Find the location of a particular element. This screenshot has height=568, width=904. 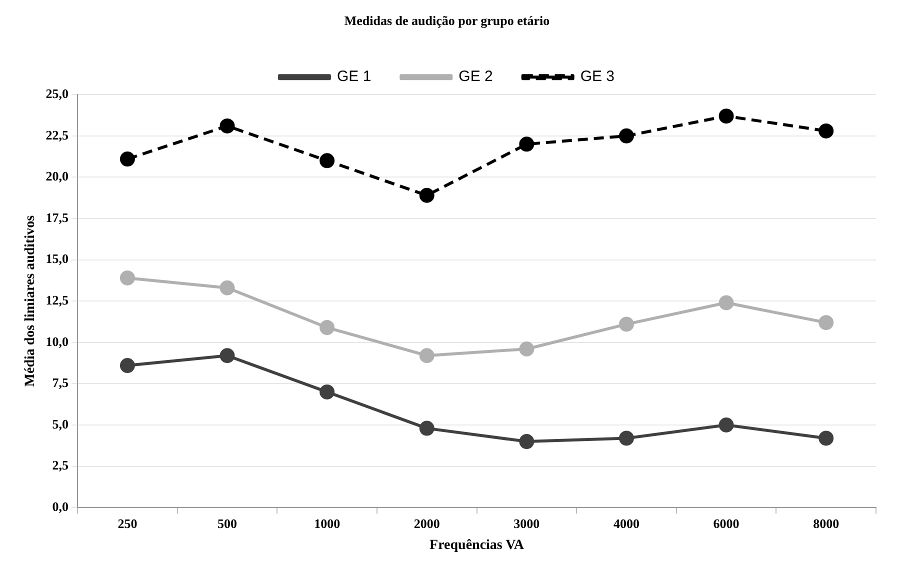

x-tick-label: 2000 is located at coordinates (427, 523).